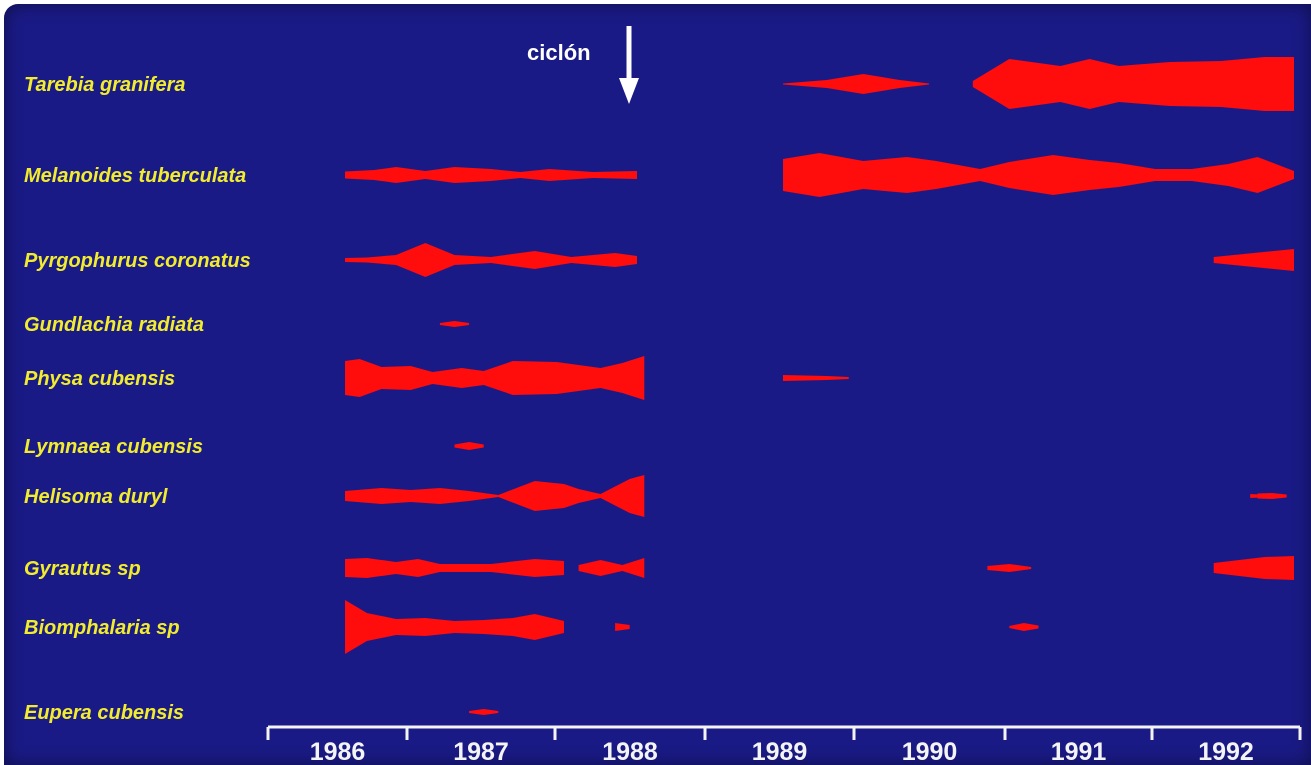 The width and height of the screenshot is (1311, 765). Describe the element at coordinates (105, 85) in the screenshot. I see `species-label: Tarebia granifera` at that location.